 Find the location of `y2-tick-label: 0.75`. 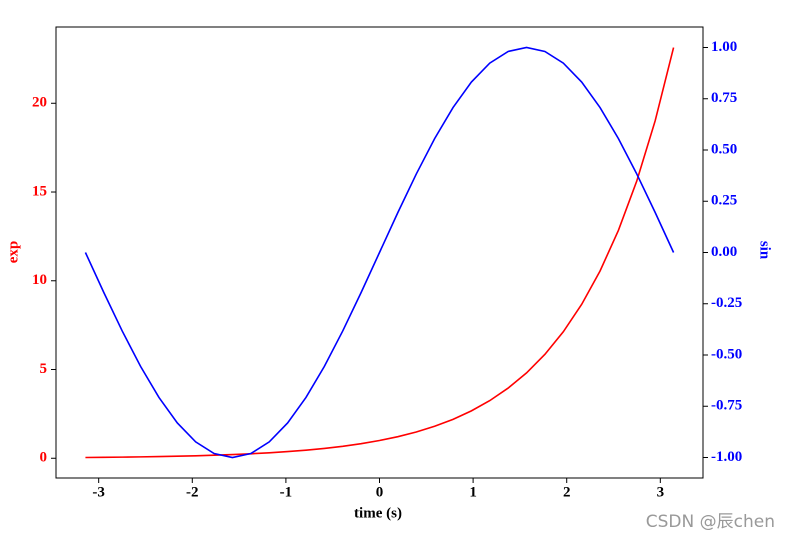

y2-tick-label: 0.75 is located at coordinates (724, 98).